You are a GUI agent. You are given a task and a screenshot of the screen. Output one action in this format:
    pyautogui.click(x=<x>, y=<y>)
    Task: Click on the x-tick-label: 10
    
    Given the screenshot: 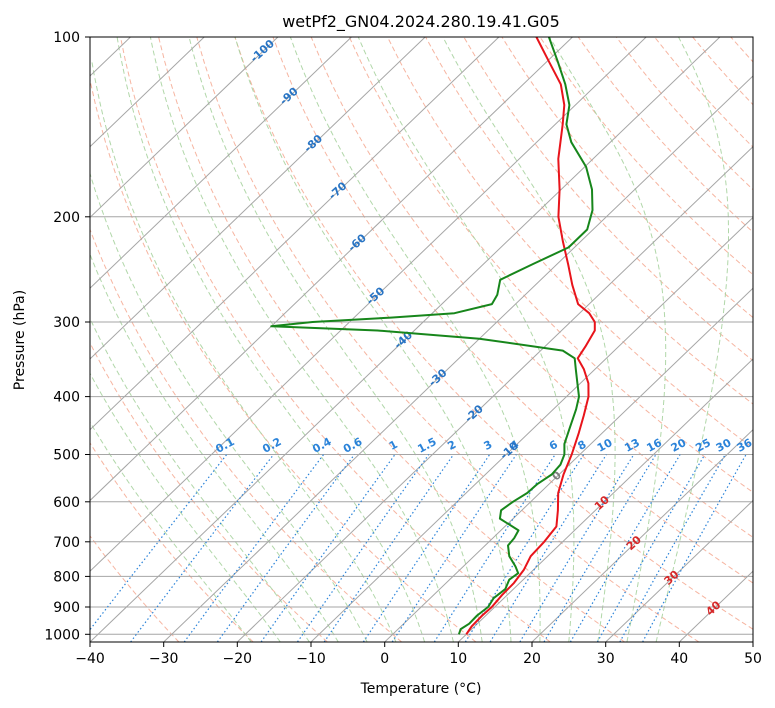 What is the action you would take?
    pyautogui.click(x=458, y=659)
    